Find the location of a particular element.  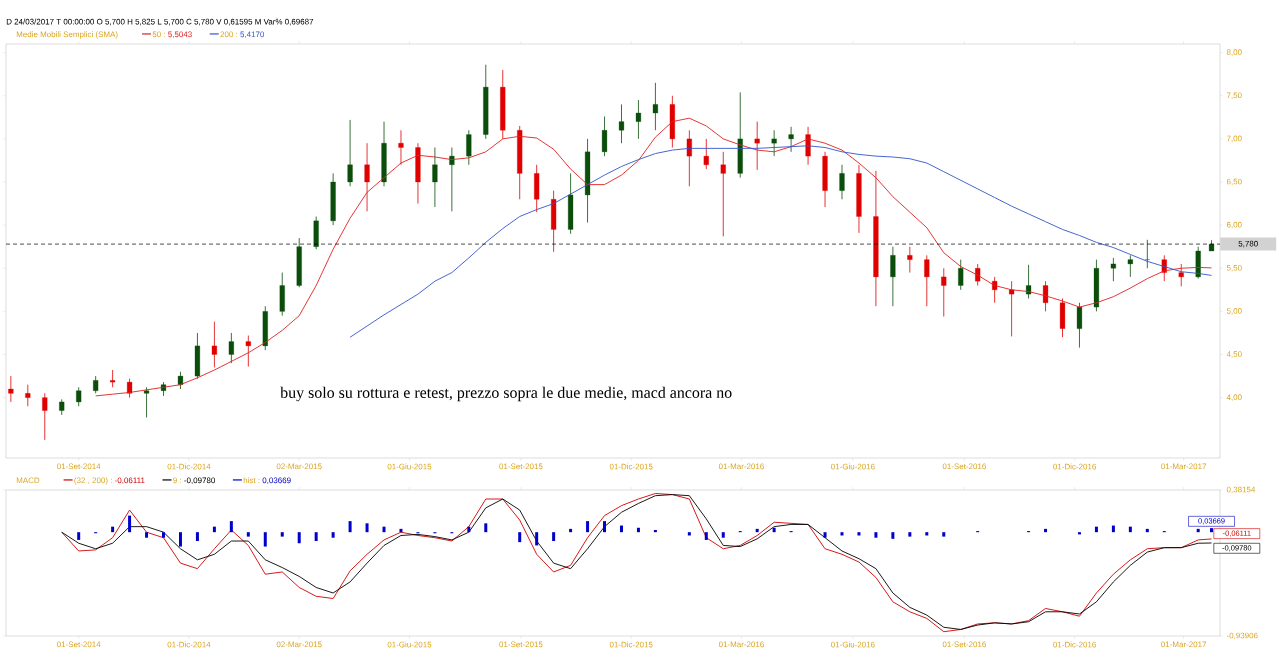

annotation: buy solo su rottura e retest, prezzo sopra le due medie, macd ancora no is located at coordinates (506, 394).